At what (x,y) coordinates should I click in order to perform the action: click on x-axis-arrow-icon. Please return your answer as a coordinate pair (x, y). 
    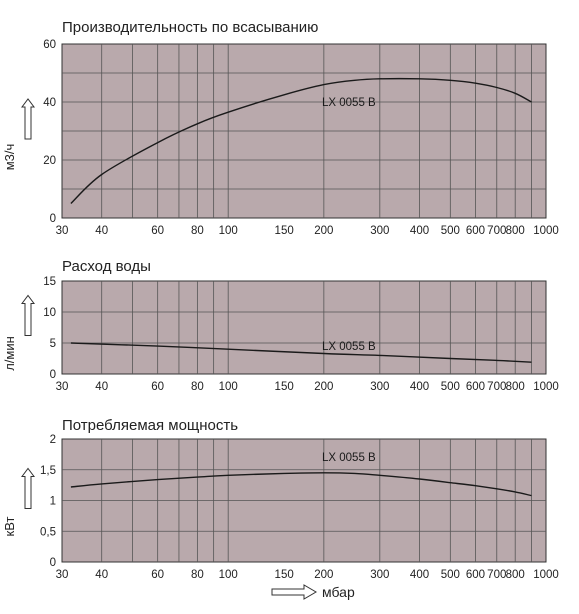
    Looking at the image, I should click on (294, 592).